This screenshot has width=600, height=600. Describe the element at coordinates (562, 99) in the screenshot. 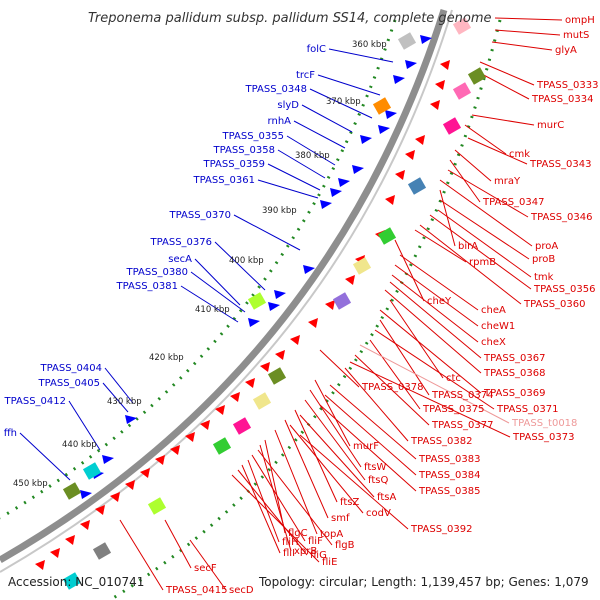

I see `reverse-gene-label: TPASS_0334` at that location.